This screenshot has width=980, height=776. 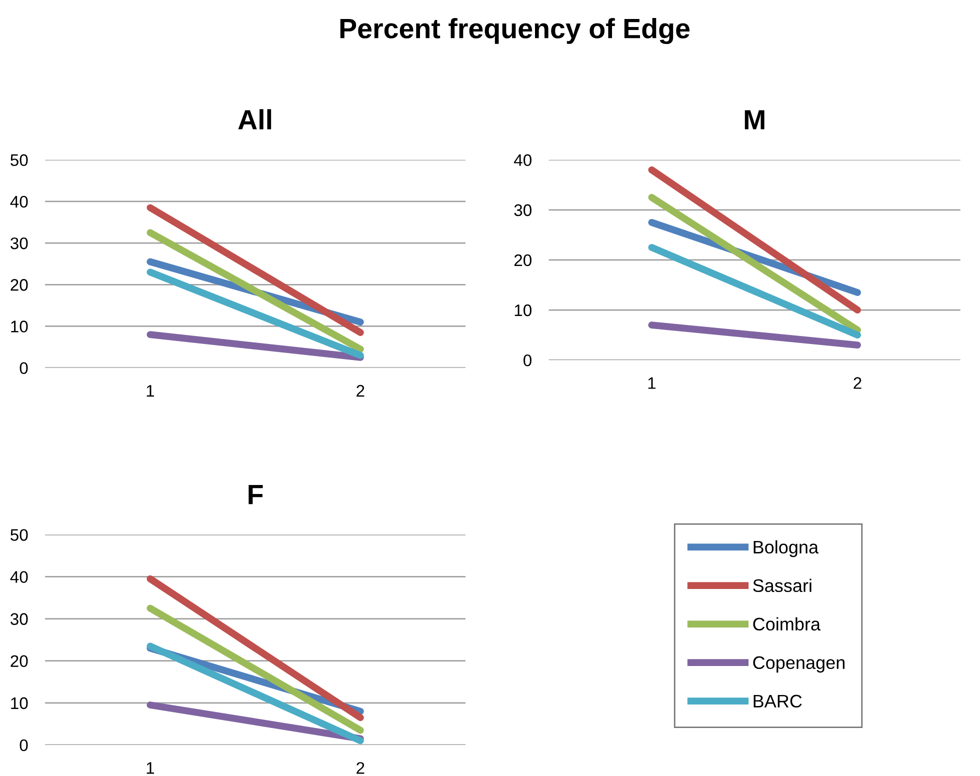 What do you see at coordinates (778, 701) in the screenshot?
I see `legend-label: BARC` at bounding box center [778, 701].